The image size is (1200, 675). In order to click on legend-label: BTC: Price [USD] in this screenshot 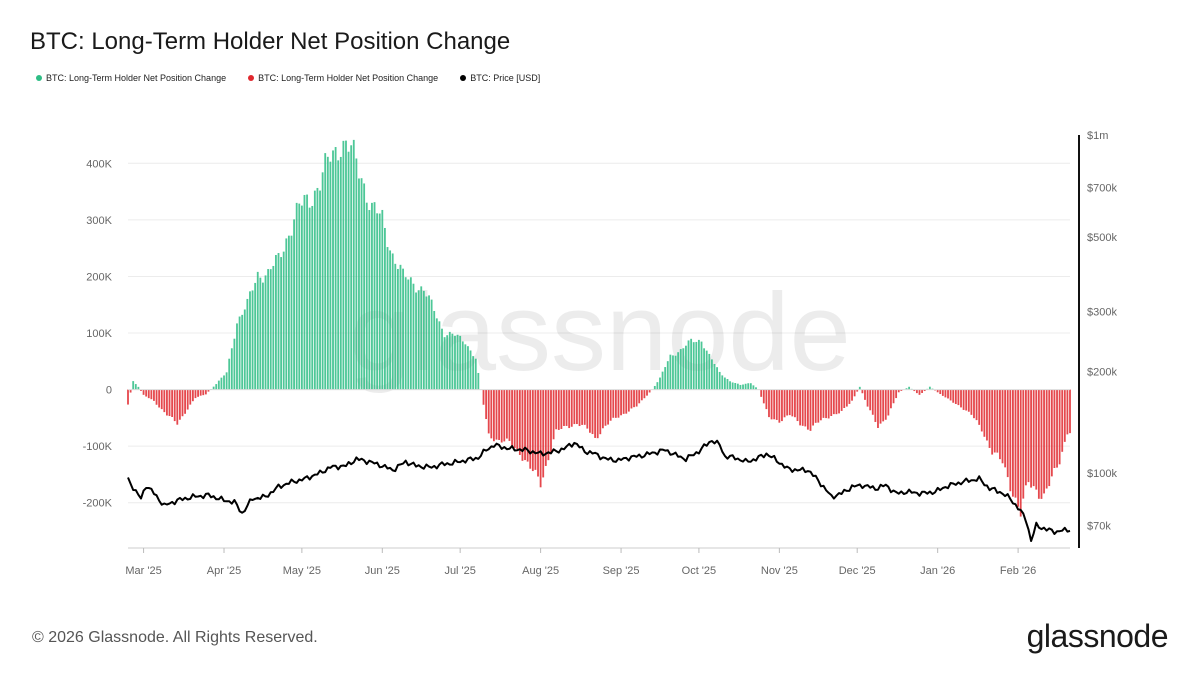, I will do `click(505, 78)`.